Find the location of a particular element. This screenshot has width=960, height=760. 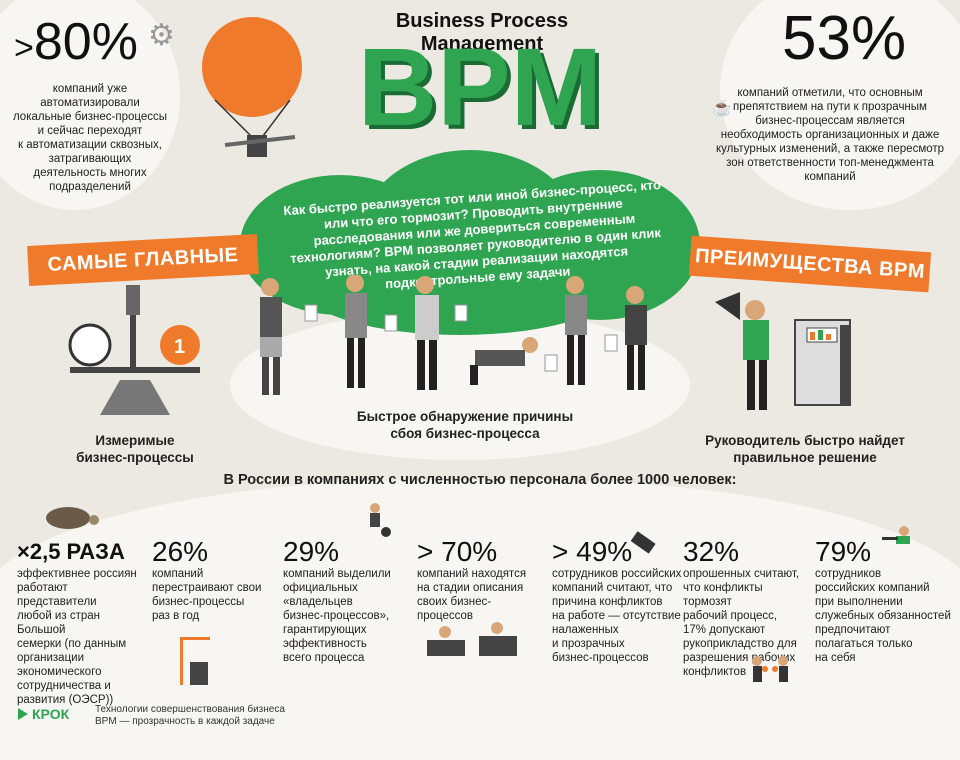

person-chair-icon is located at coordinates (380, 520).